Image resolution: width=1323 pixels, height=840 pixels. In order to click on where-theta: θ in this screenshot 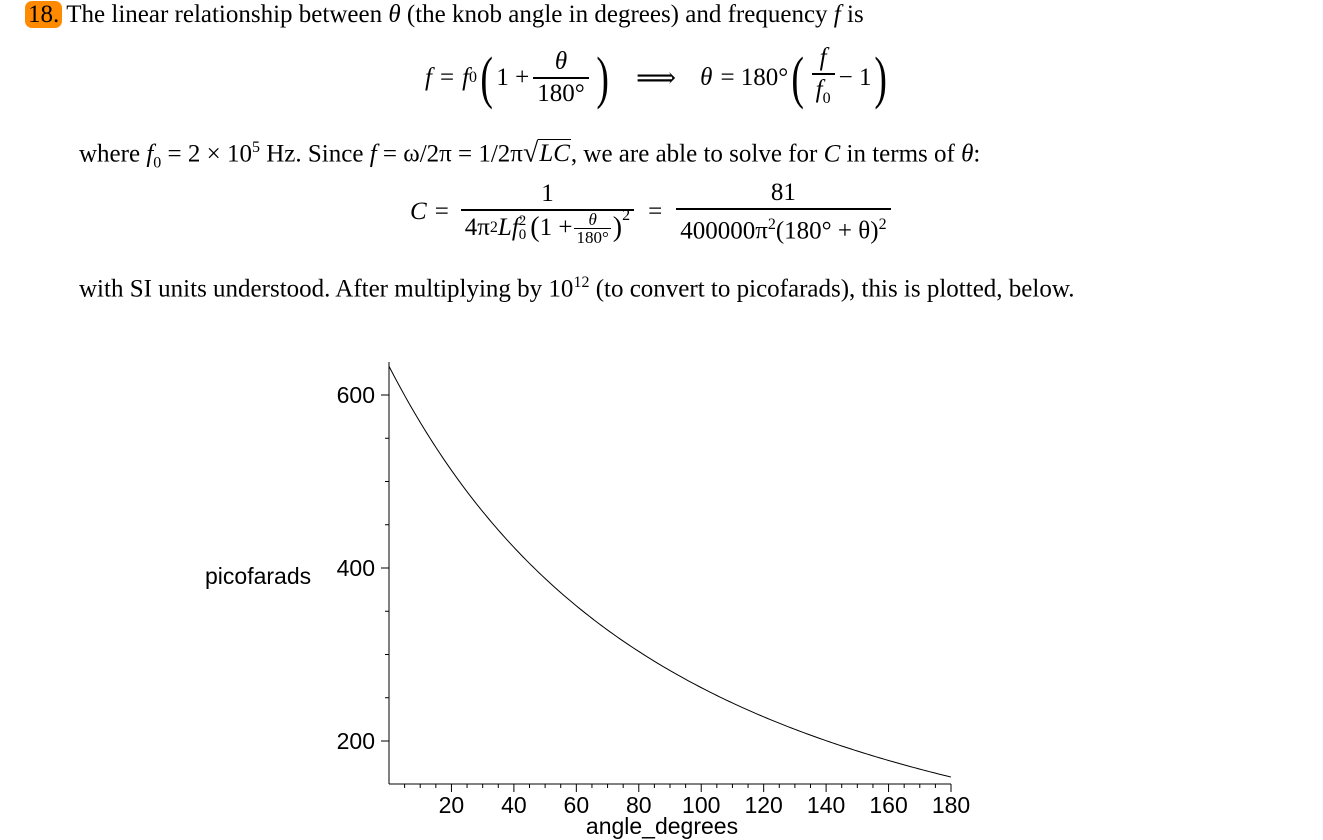, I will do `click(967, 154)`.